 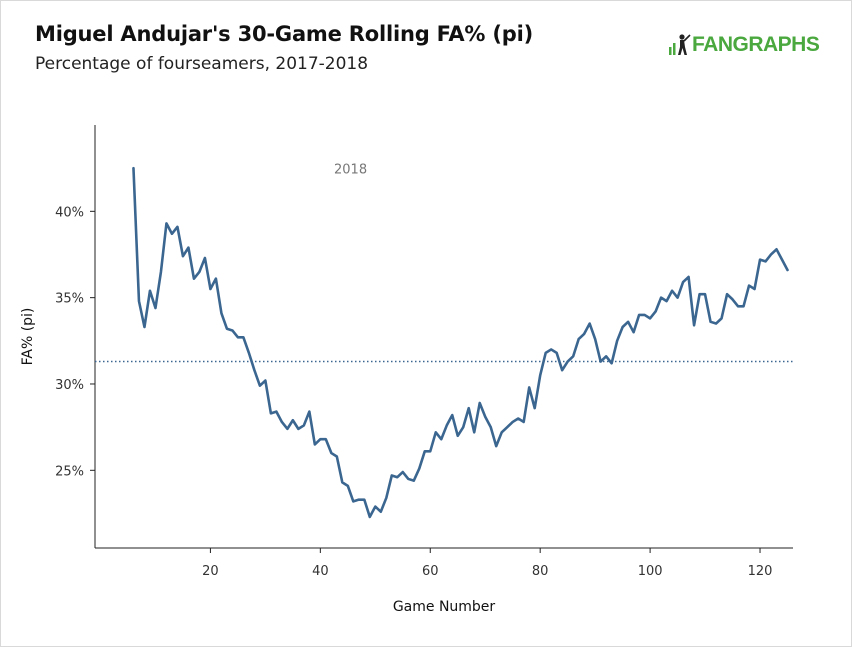 What do you see at coordinates (28, 337) in the screenshot?
I see `y-axis-title: FA% (pi)` at bounding box center [28, 337].